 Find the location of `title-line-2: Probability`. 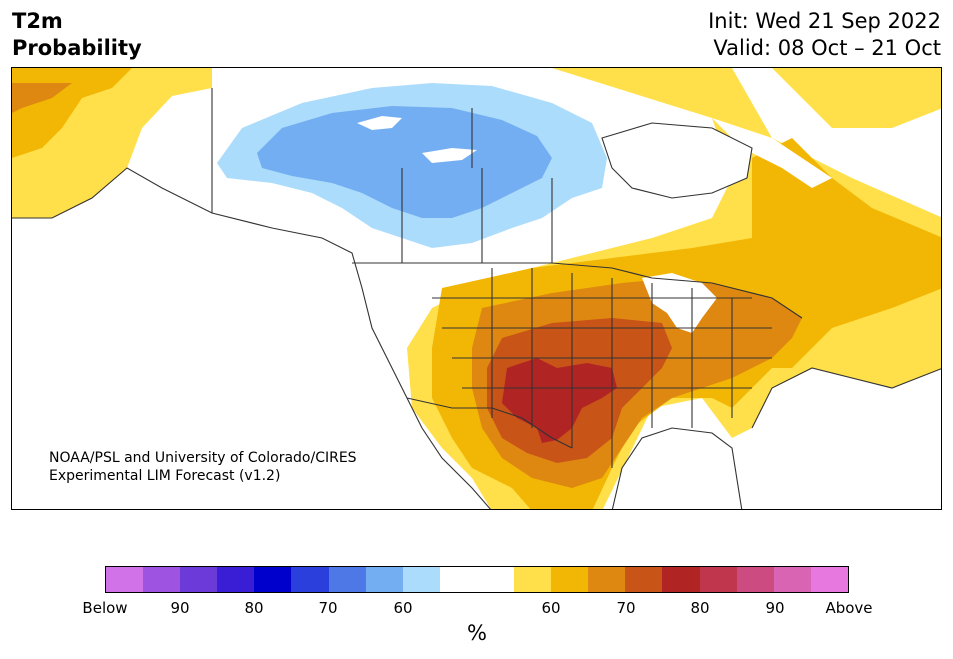

title-line-2: Probability is located at coordinates (77, 48).